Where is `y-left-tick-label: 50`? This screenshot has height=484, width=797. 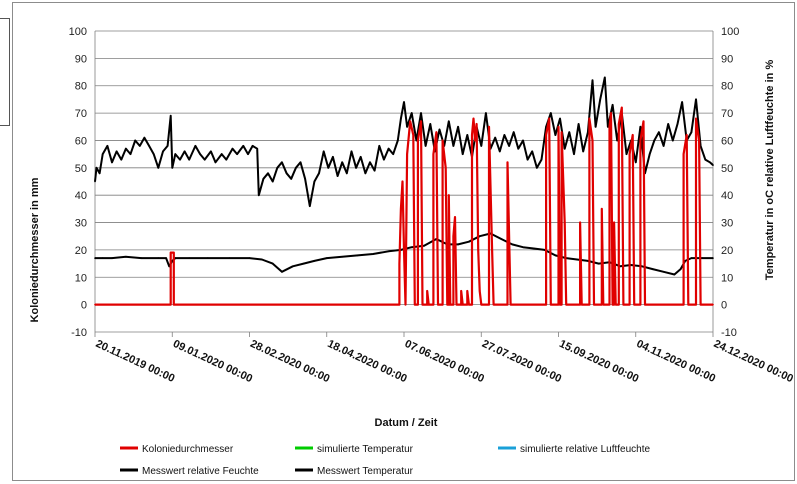
y-left-tick-label: 50 is located at coordinates (81, 169).